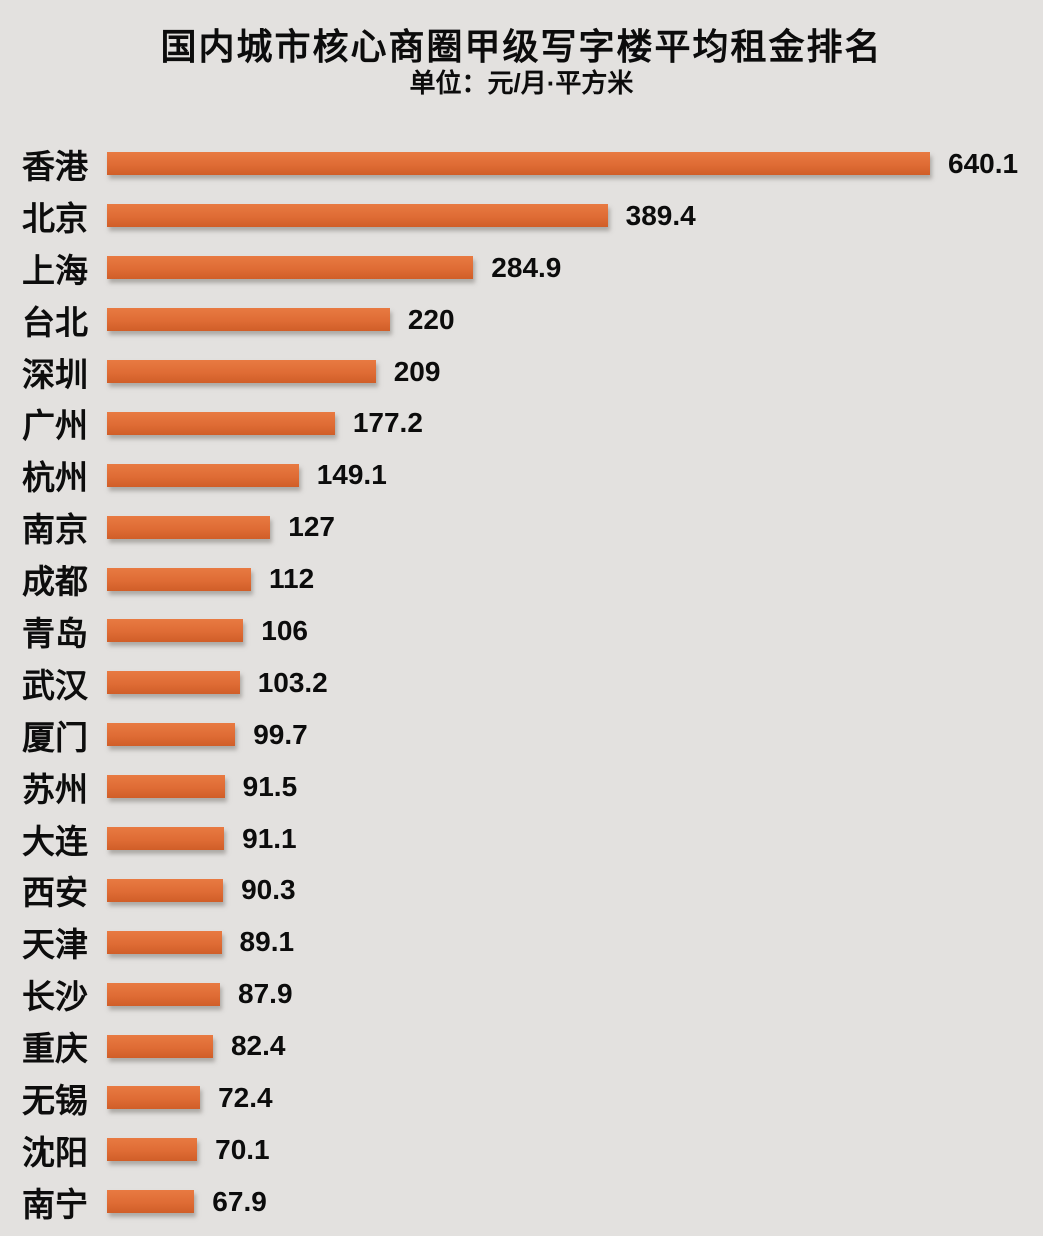 Image resolution: width=1043 pixels, height=1236 pixels. What do you see at coordinates (521, 46) in the screenshot?
I see `chart-title: 国内城市核心商圈甲级写字楼平均租金排名` at bounding box center [521, 46].